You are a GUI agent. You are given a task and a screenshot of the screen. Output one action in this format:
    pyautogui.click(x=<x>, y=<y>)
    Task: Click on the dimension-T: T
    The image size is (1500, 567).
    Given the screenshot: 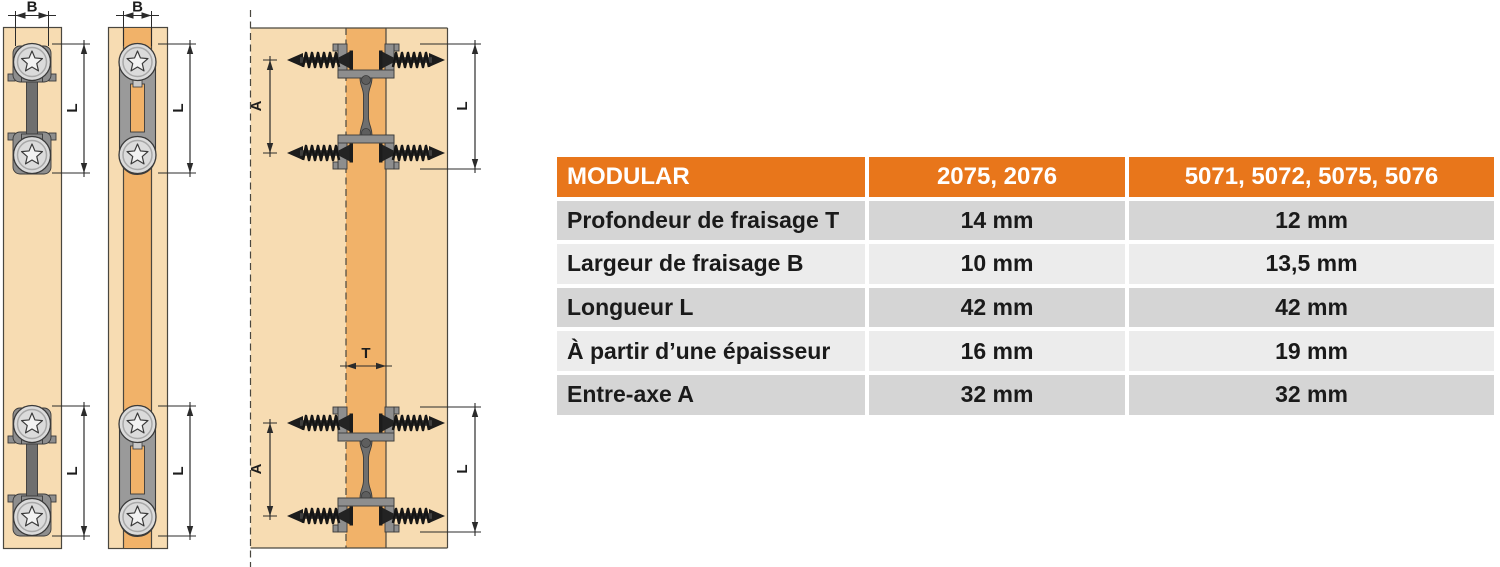 What is the action you would take?
    pyautogui.click(x=366, y=357)
    